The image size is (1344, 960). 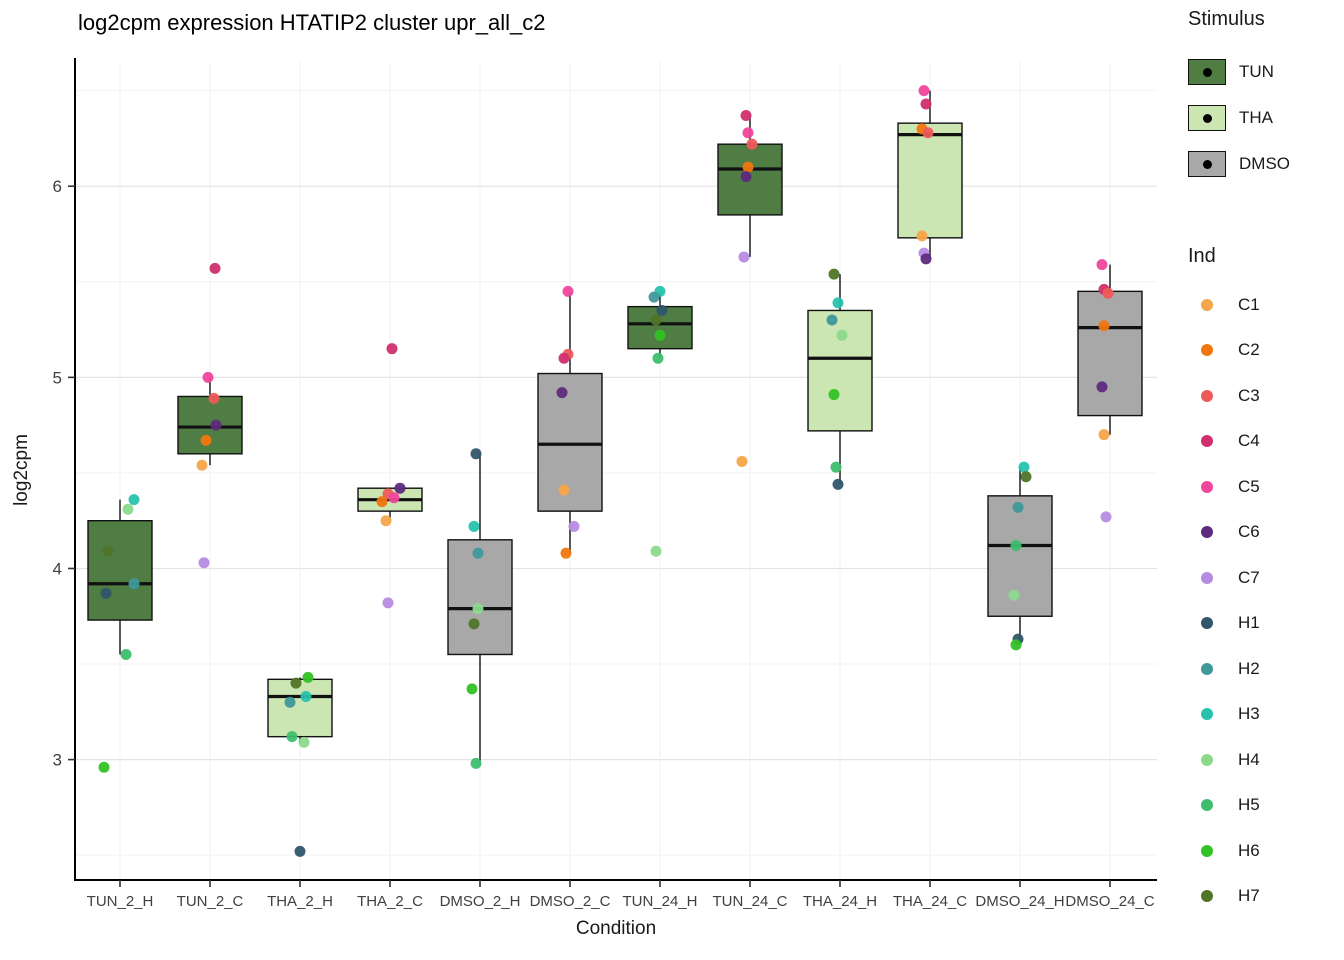 I want to click on x-tick-label: TUN_2_H, so click(x=120, y=901).